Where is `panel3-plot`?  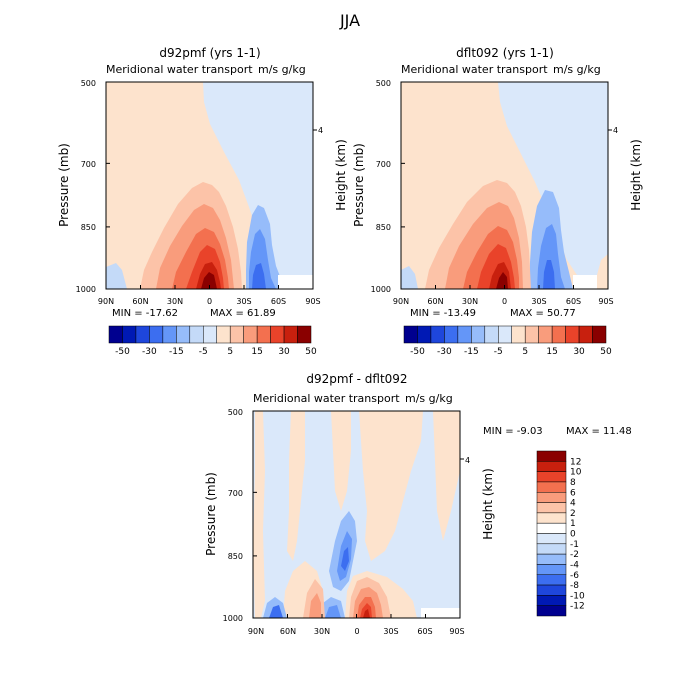
panel3-plot is located at coordinates (356, 514).